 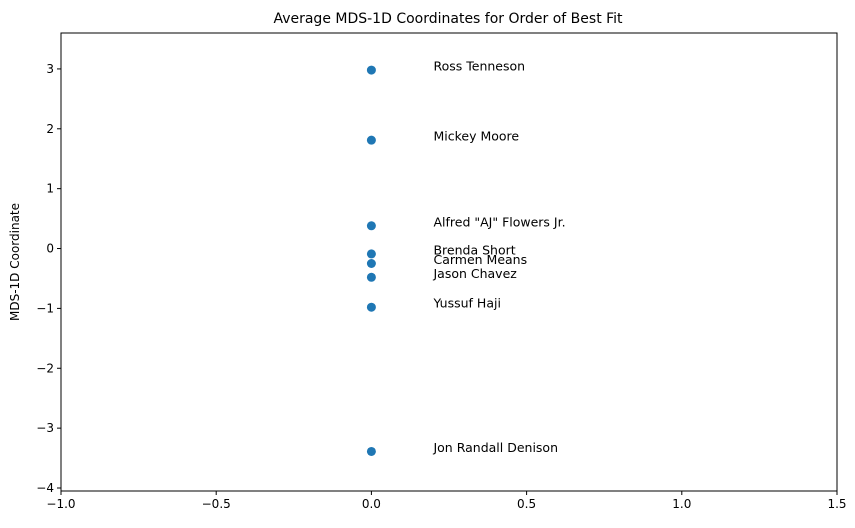 I want to click on point-label: Ross Tenneson, so click(x=479, y=66).